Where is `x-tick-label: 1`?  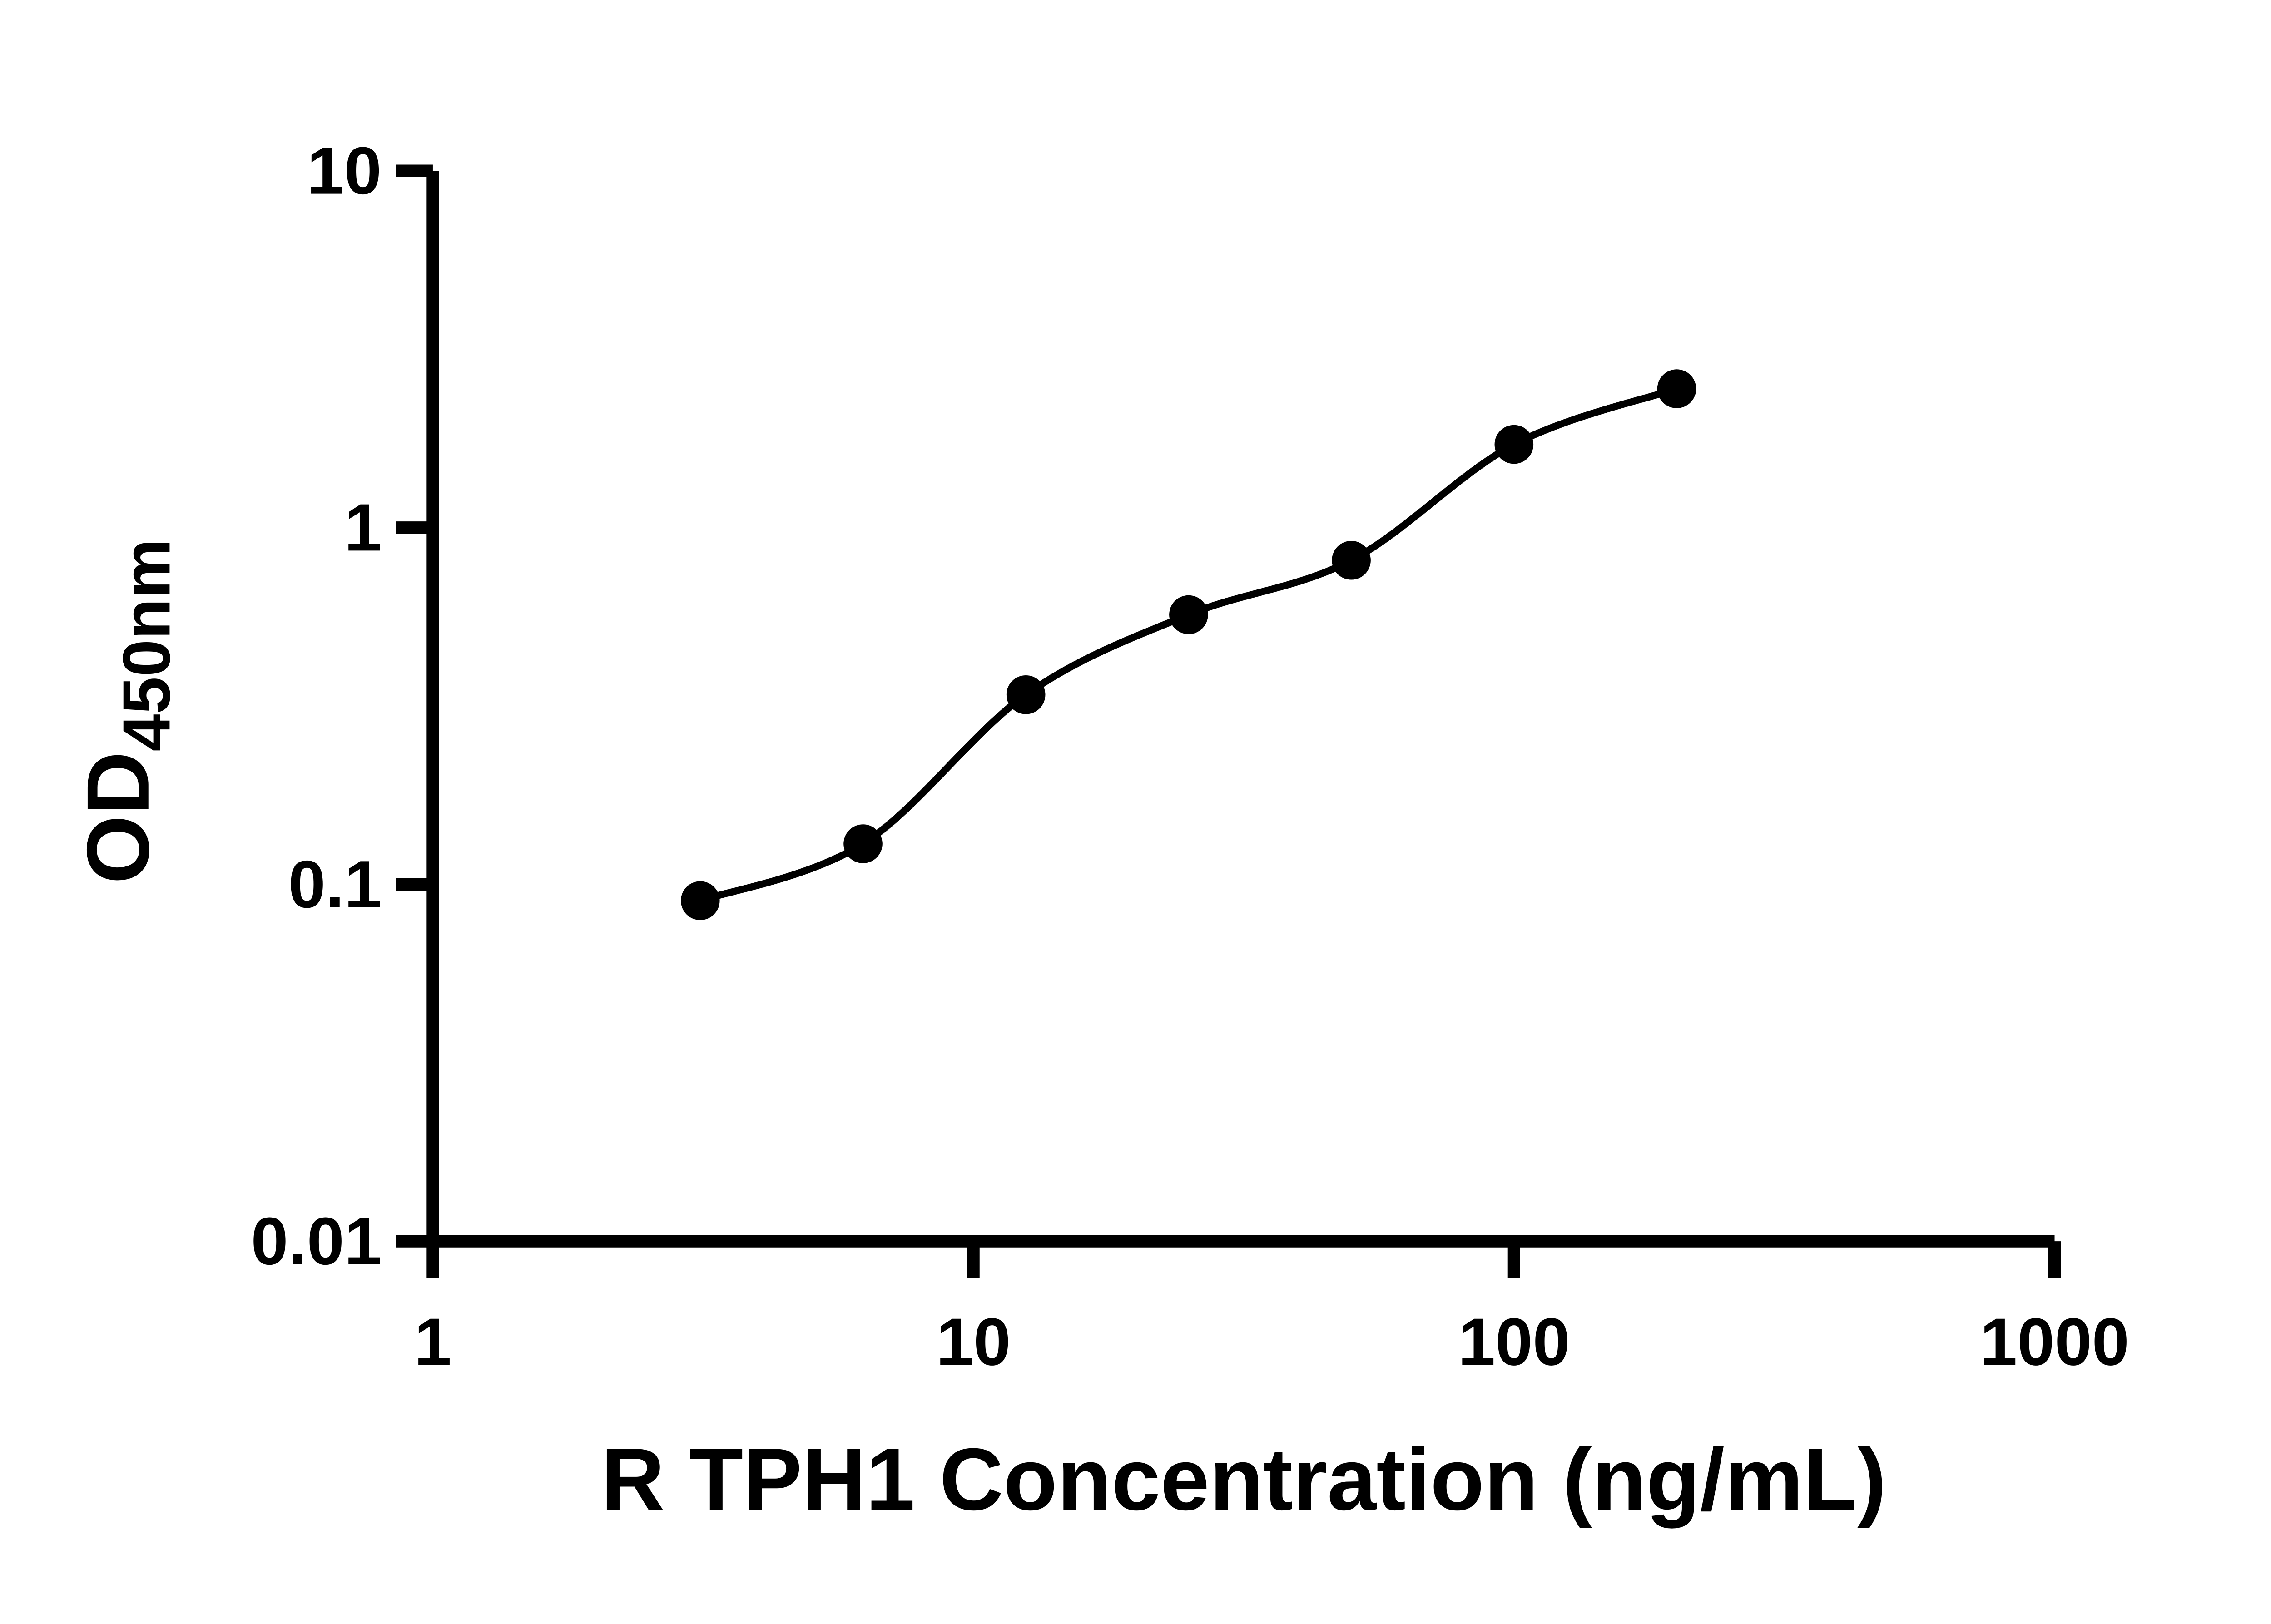
x-tick-label: 1 is located at coordinates (432, 1341).